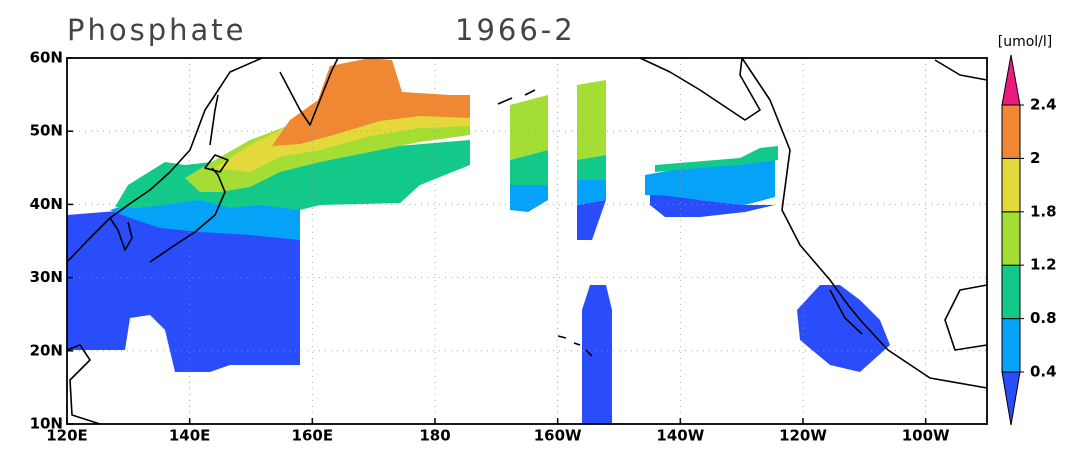  What do you see at coordinates (214, 120) in the screenshot?
I see `coastline-sakhalin` at bounding box center [214, 120].